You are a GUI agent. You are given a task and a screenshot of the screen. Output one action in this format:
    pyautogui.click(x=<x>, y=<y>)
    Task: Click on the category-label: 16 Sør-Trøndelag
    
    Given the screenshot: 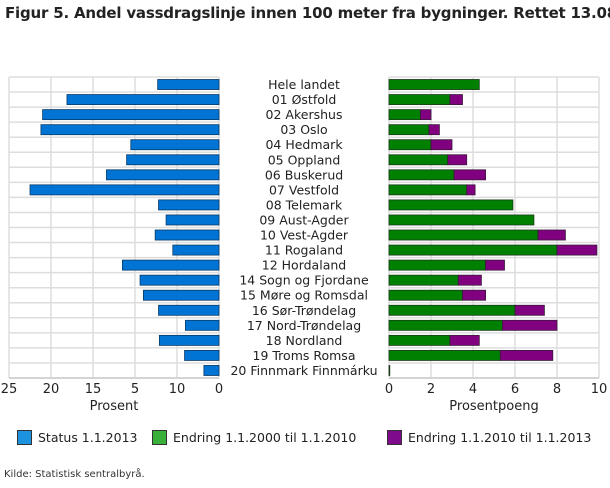 What is the action you would take?
    pyautogui.click(x=304, y=310)
    